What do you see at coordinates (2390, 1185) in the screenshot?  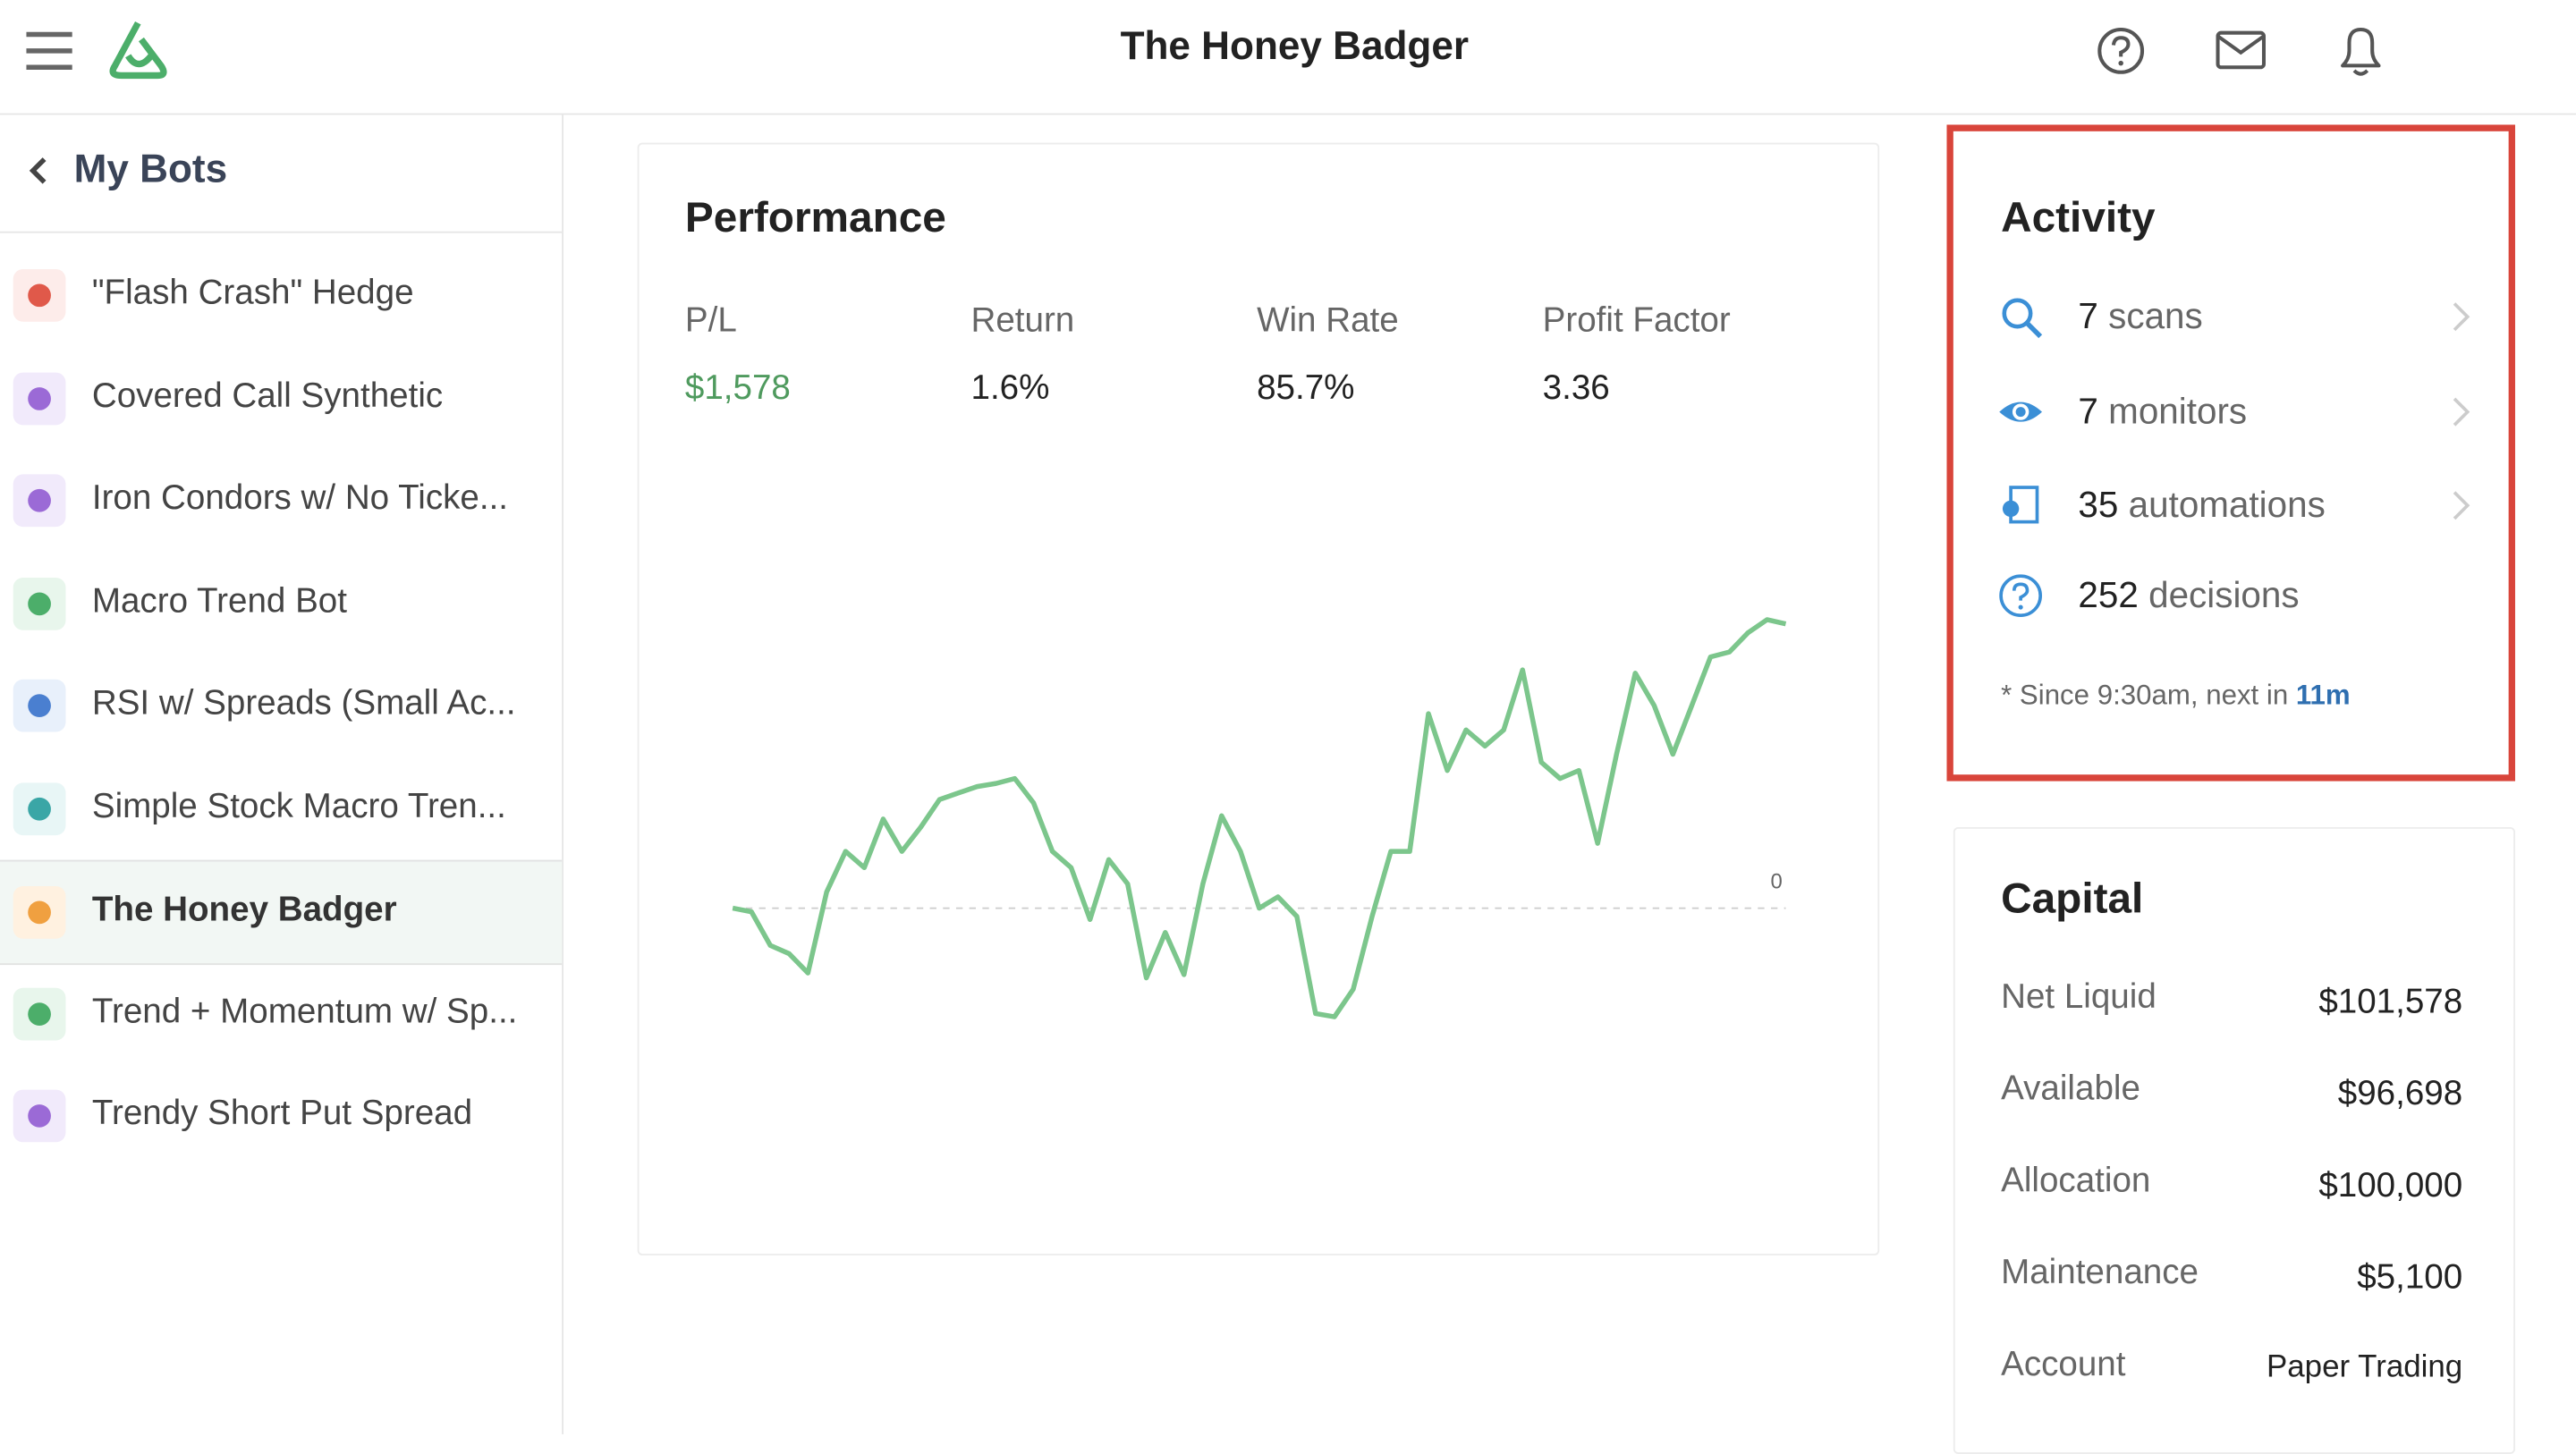 I see `capital-value: $100,000` at bounding box center [2390, 1185].